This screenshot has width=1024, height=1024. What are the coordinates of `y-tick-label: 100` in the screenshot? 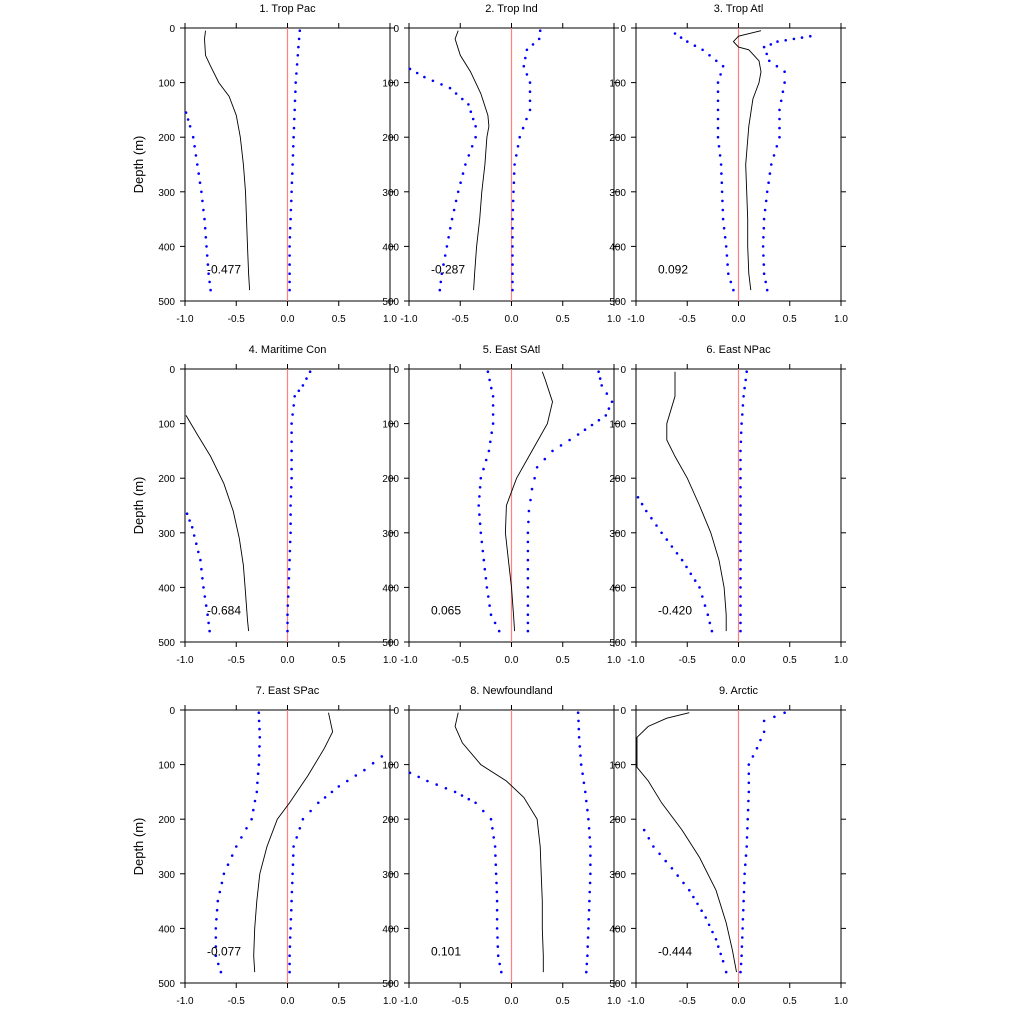 It's located at (617, 425).